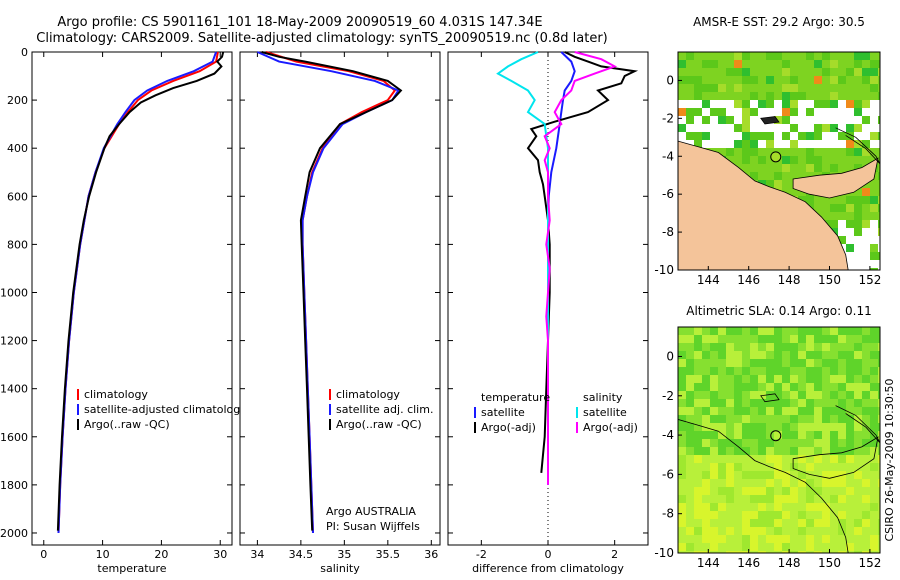 The height and width of the screenshot is (580, 900). What do you see at coordinates (670, 80) in the screenshot?
I see `sst-map-ytick-label: 0` at bounding box center [670, 80].